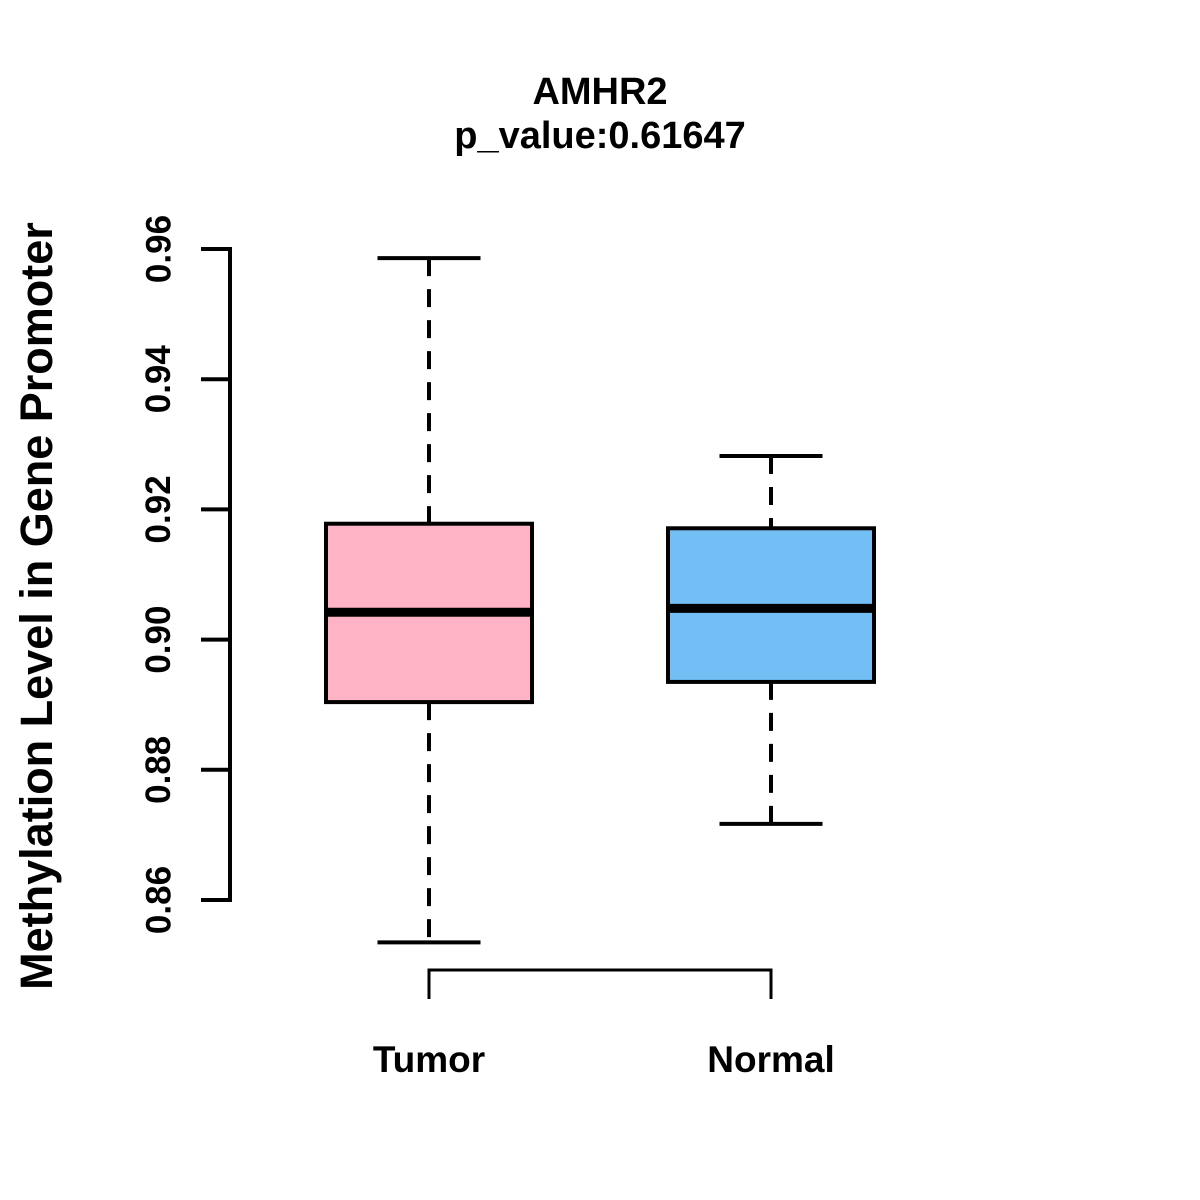 This screenshot has height=1200, width=1200. I want to click on y-axis-tick-label: 0.90, so click(158, 640).